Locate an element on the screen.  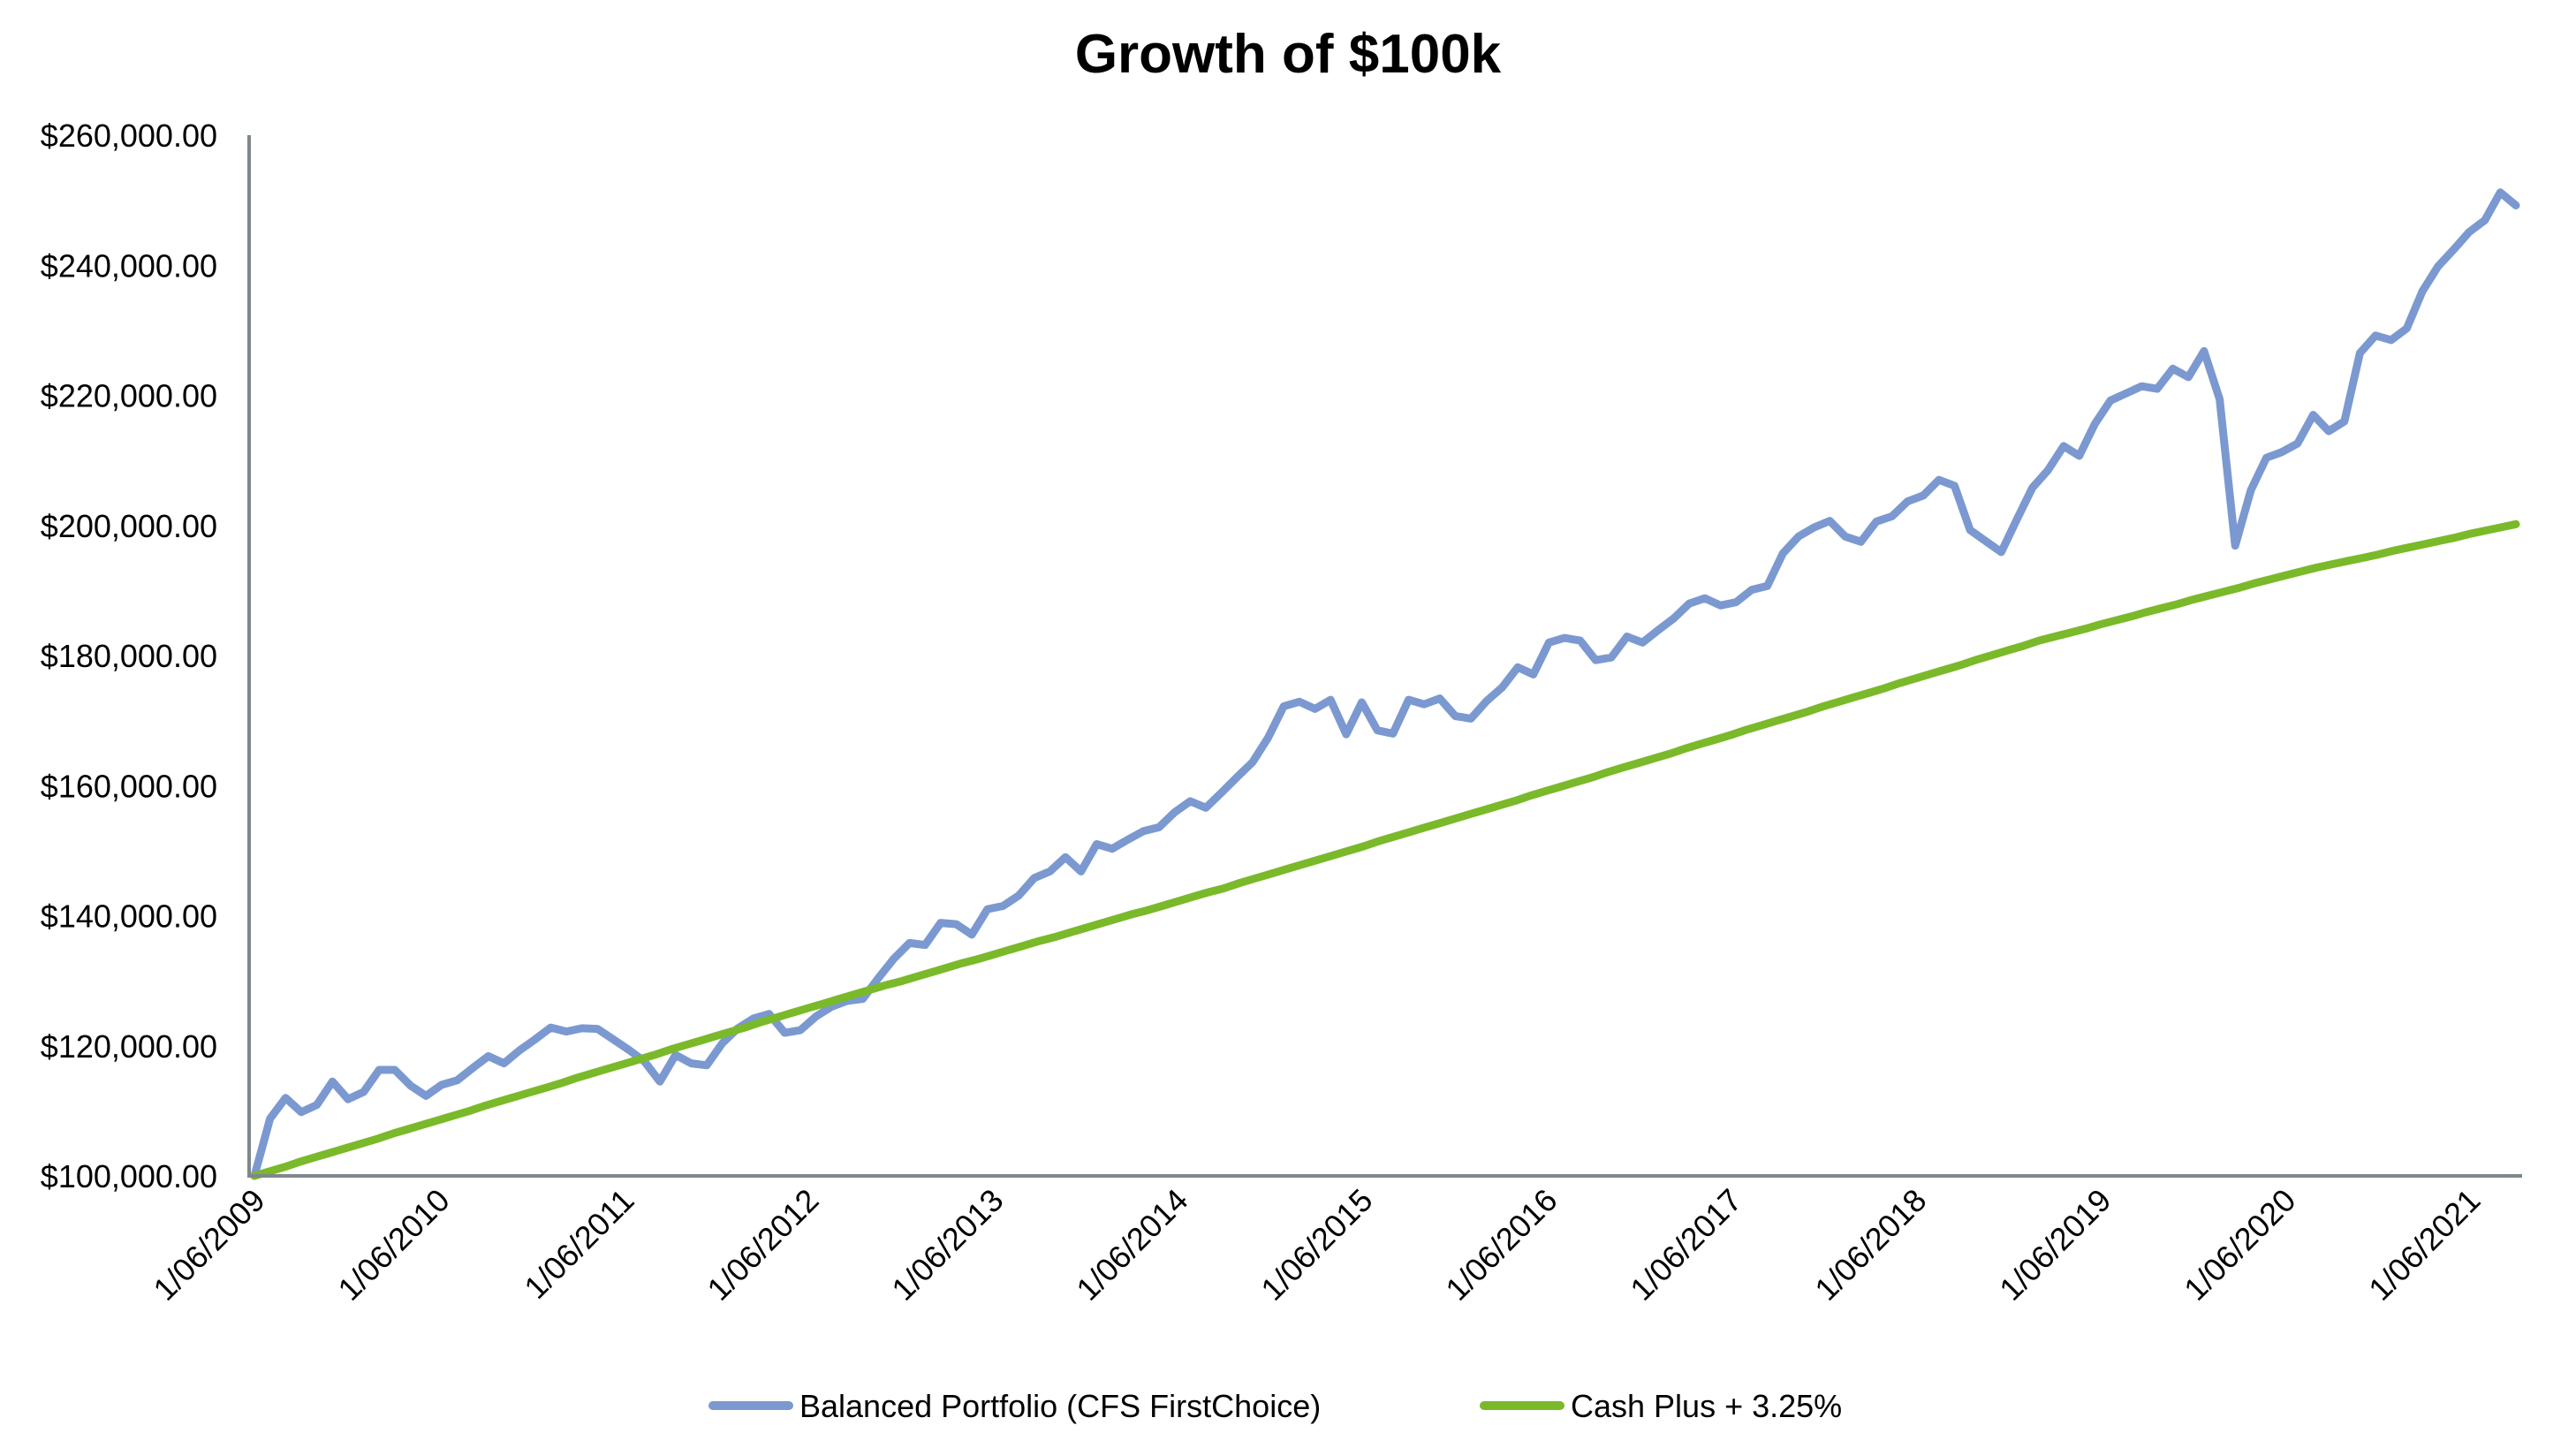
y-tick-label: $140,000.00 is located at coordinates (129, 916).